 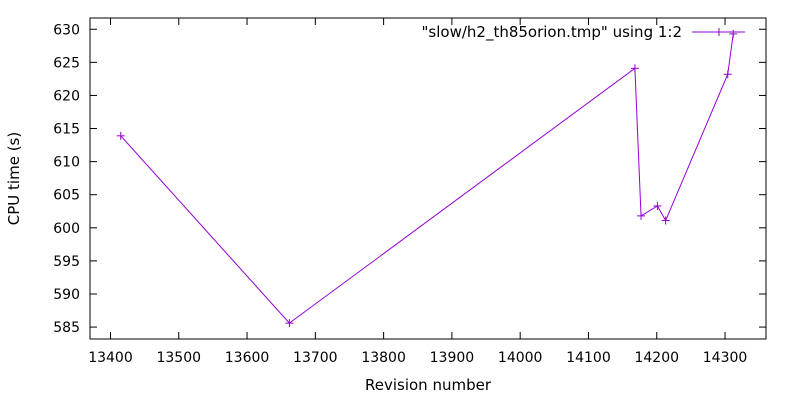 What do you see at coordinates (656, 358) in the screenshot?
I see `x-tick-label: 14200` at bounding box center [656, 358].